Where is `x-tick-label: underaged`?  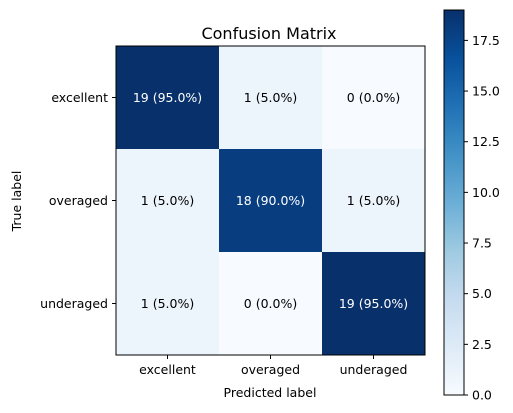
x-tick-label: underaged is located at coordinates (374, 369).